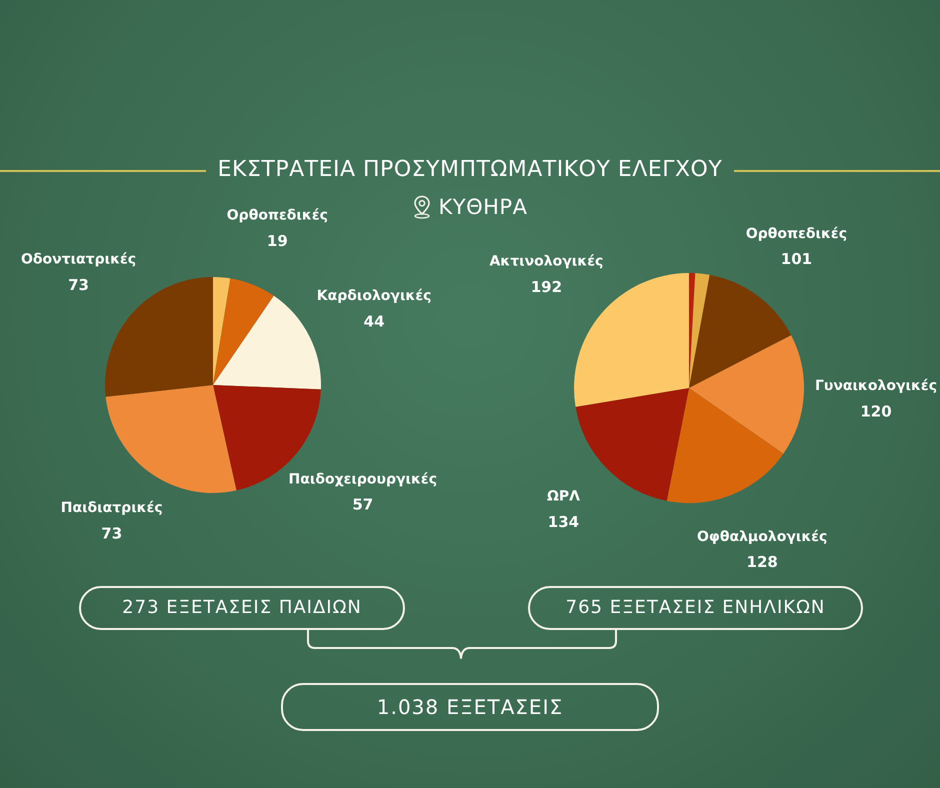 The height and width of the screenshot is (788, 940). Describe the element at coordinates (564, 521) in the screenshot. I see `data-label: 134` at that location.